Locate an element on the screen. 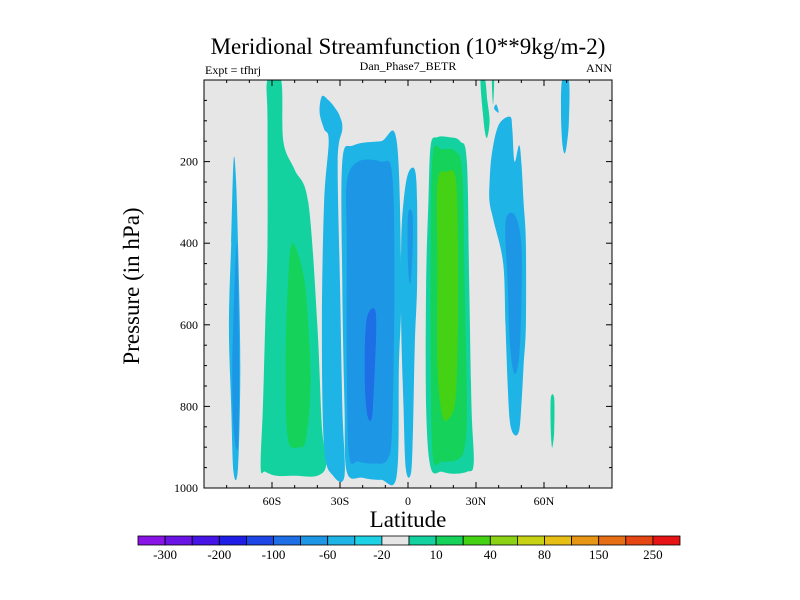 This screenshot has height=600, width=800. contour-sh-positive-inner is located at coordinates (298, 346).